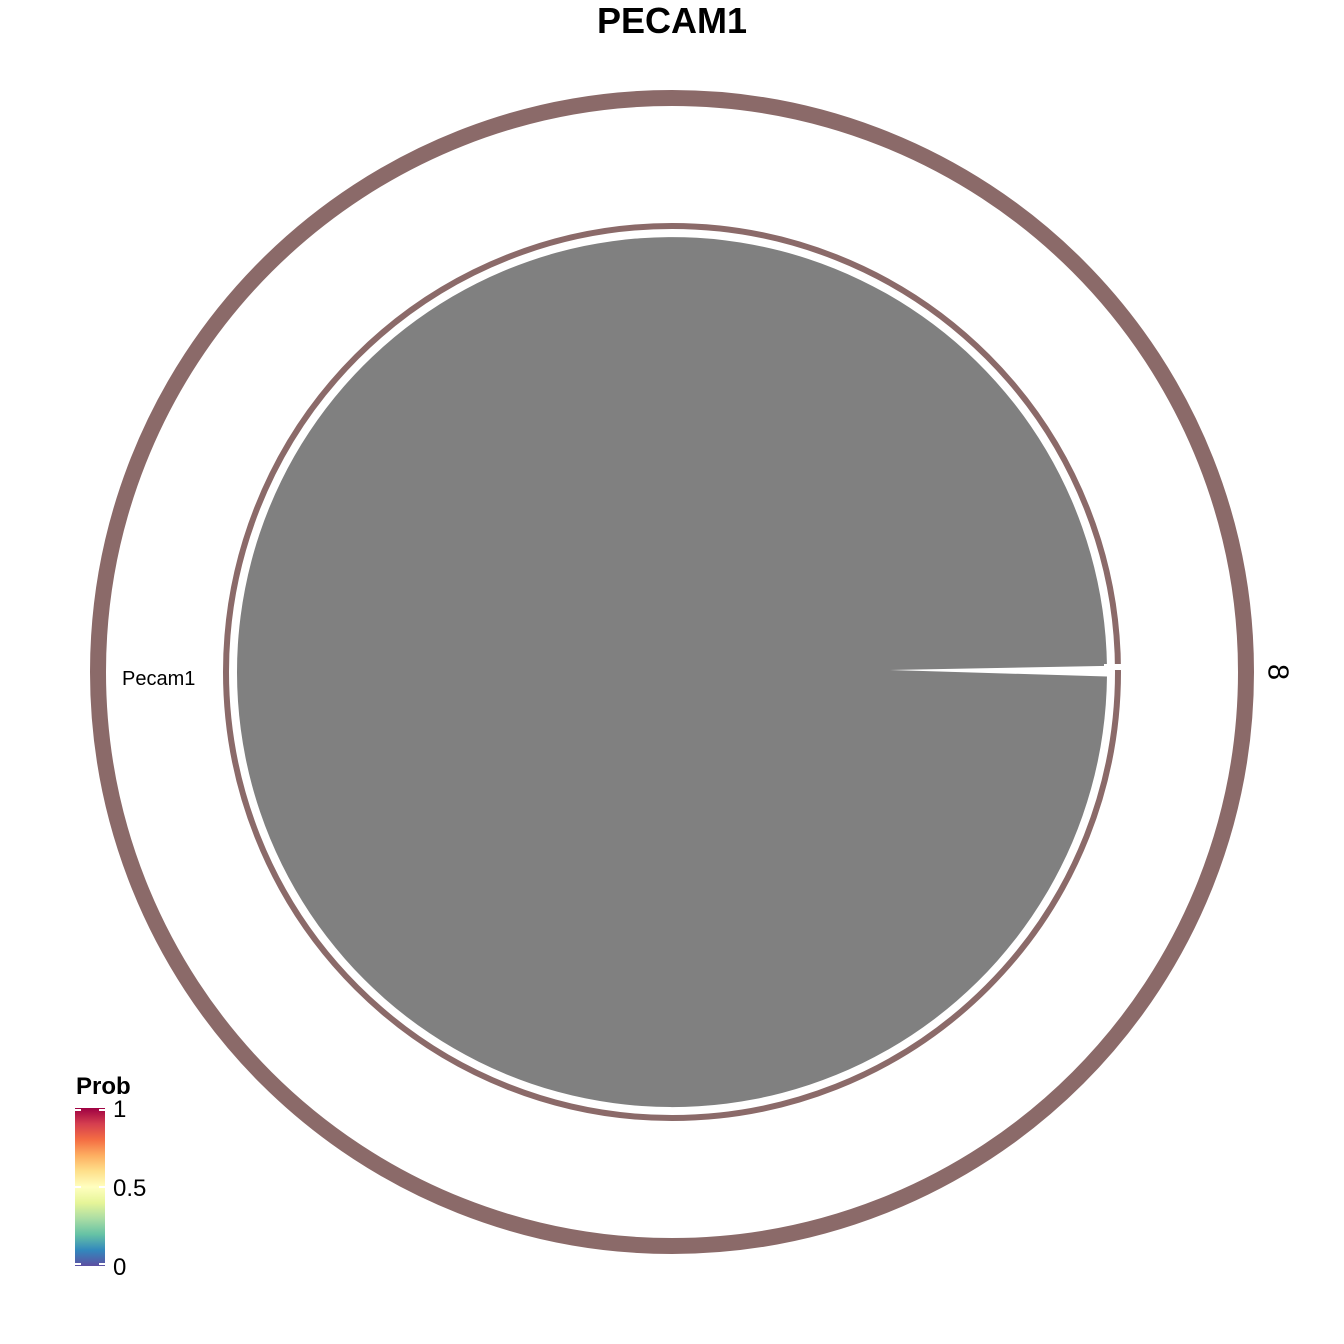  Describe the element at coordinates (119, 1267) in the screenshot. I see `legend-tick-label: 0` at that location.